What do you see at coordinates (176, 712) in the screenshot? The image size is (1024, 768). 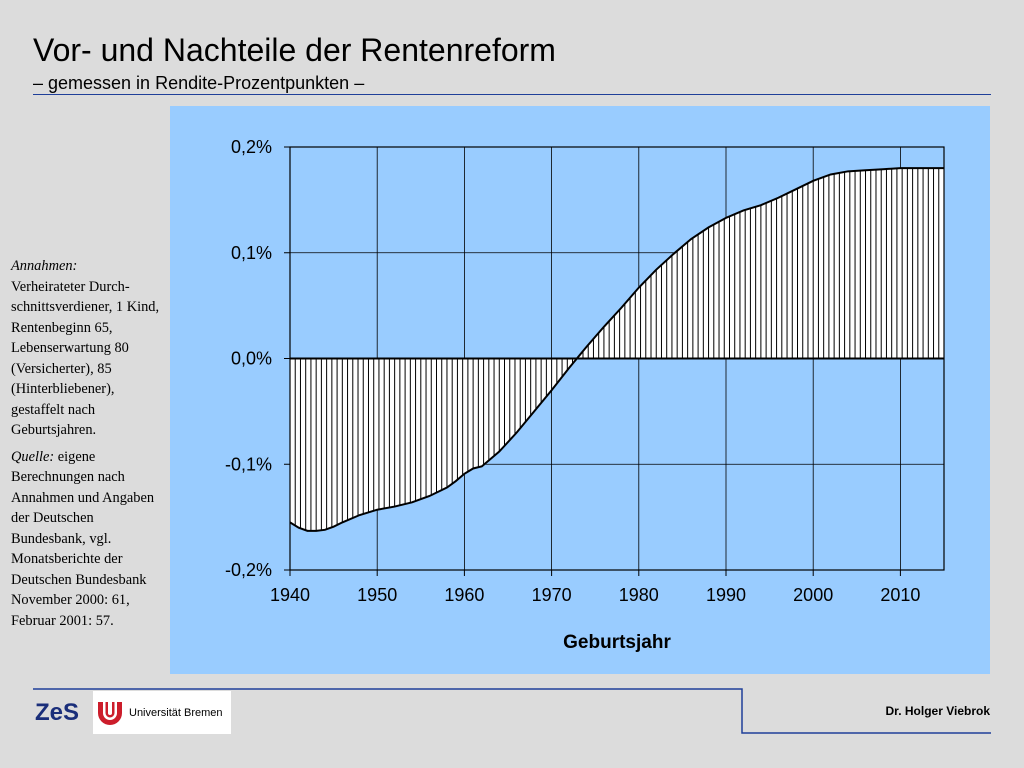 I see `university-name: Universität Bremen` at bounding box center [176, 712].